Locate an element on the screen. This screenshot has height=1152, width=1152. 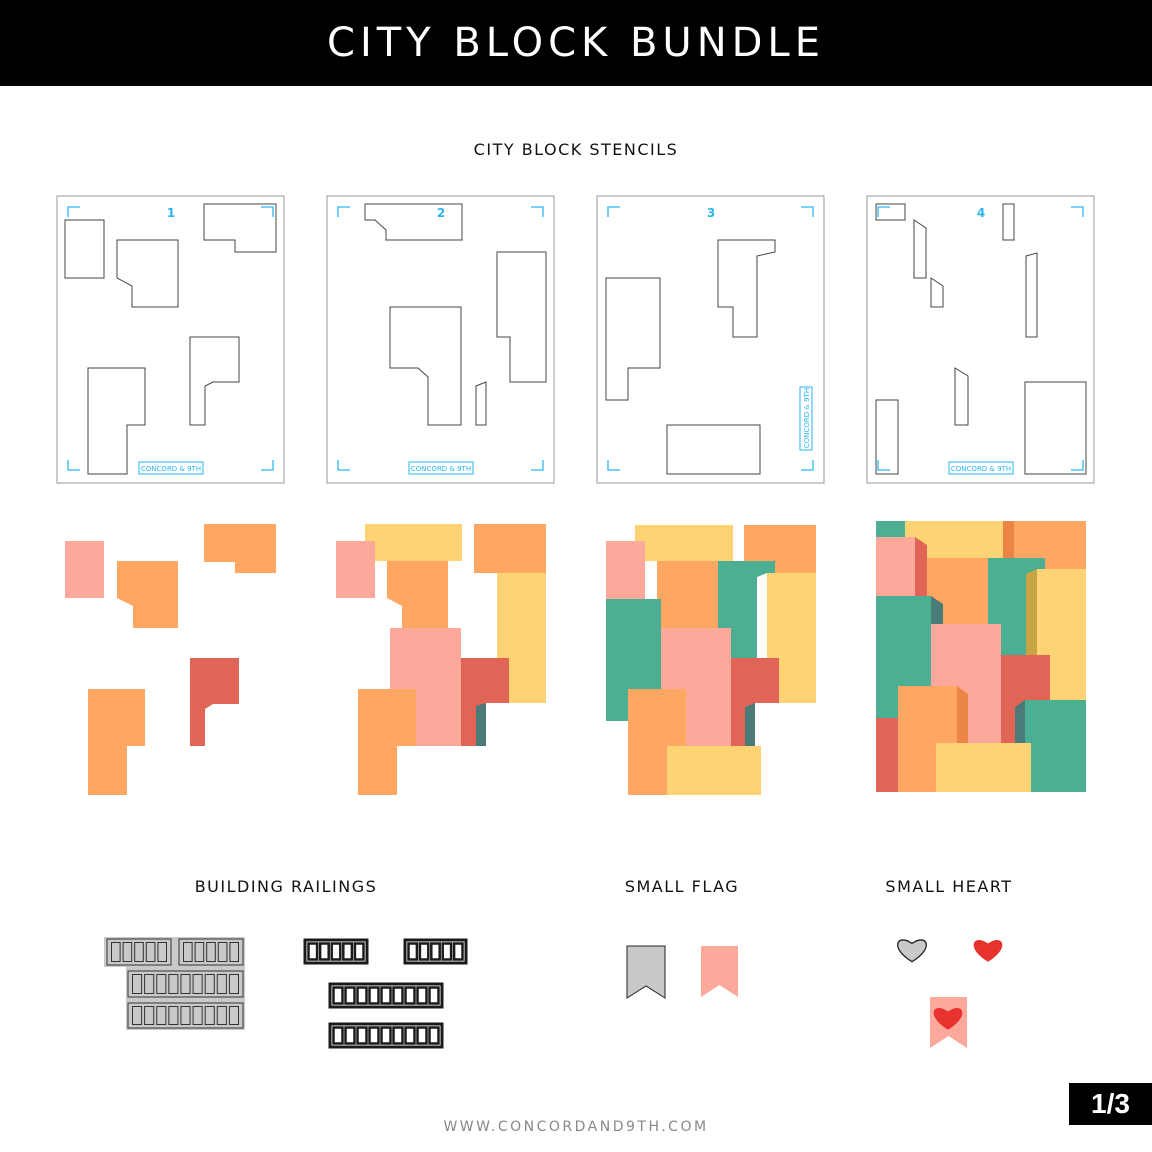
page-indicator: 1/3 is located at coordinates (1110, 1104).